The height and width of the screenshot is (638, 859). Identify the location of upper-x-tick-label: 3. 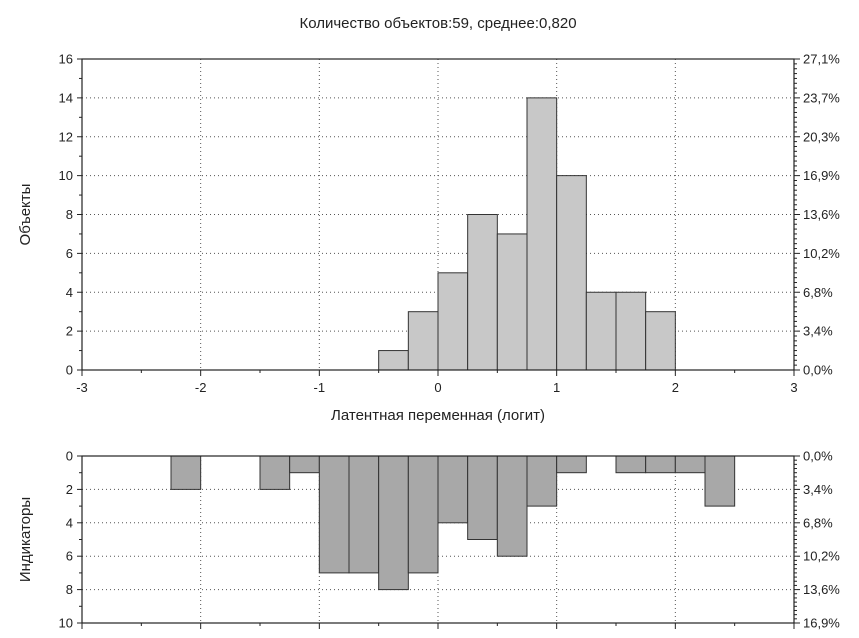
(793, 387).